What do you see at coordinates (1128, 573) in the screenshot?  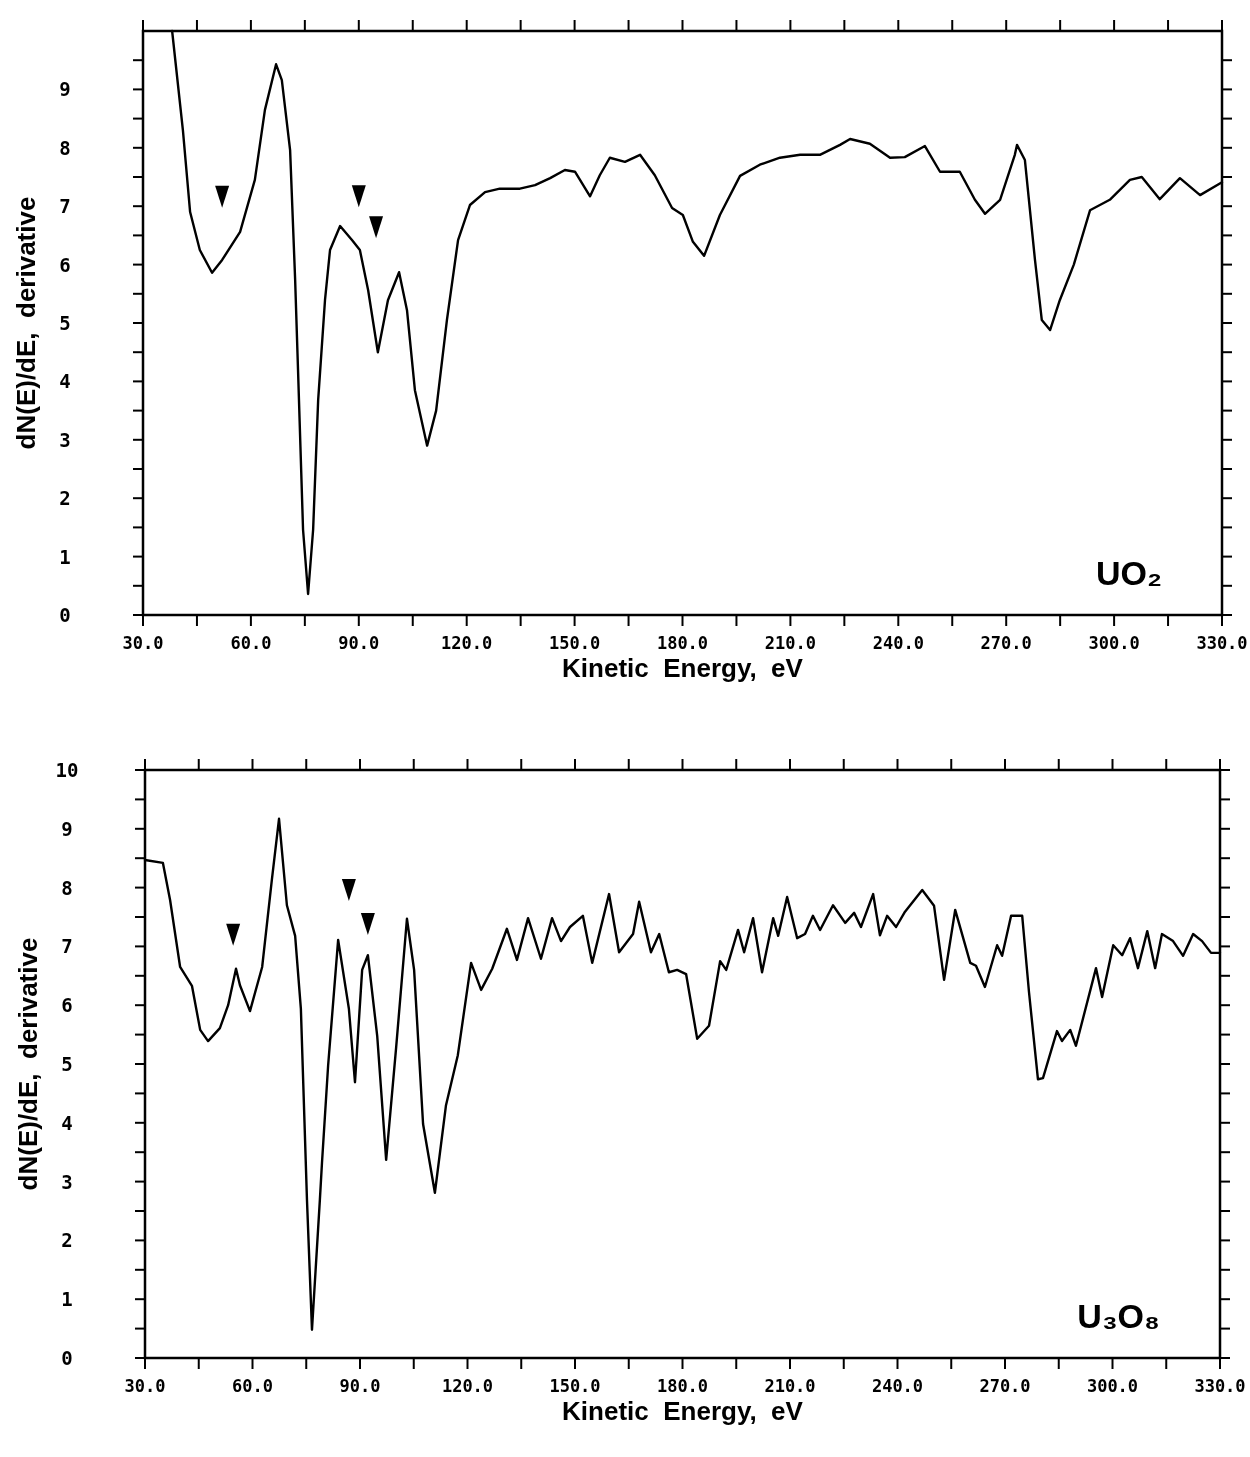 I see `annotation: UO₂` at bounding box center [1128, 573].